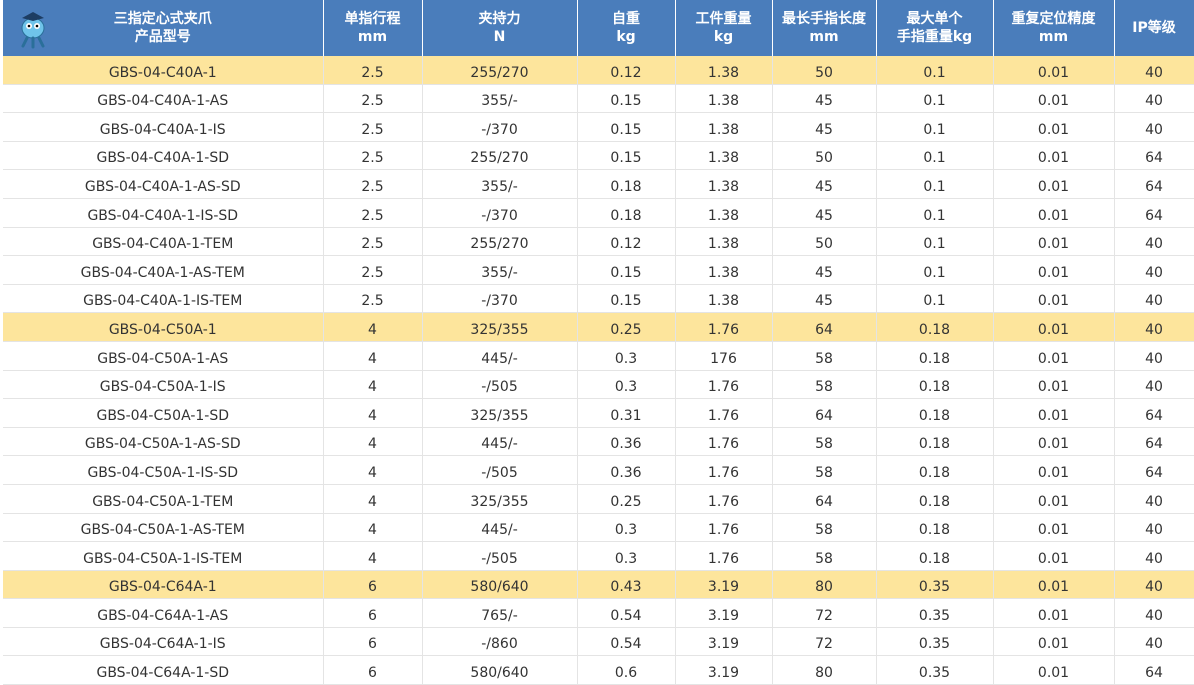 The image size is (1194, 685). What do you see at coordinates (163, 299) in the screenshot?
I see `table-cell: GBS-04-C40A-1-IS-TEM` at bounding box center [163, 299].